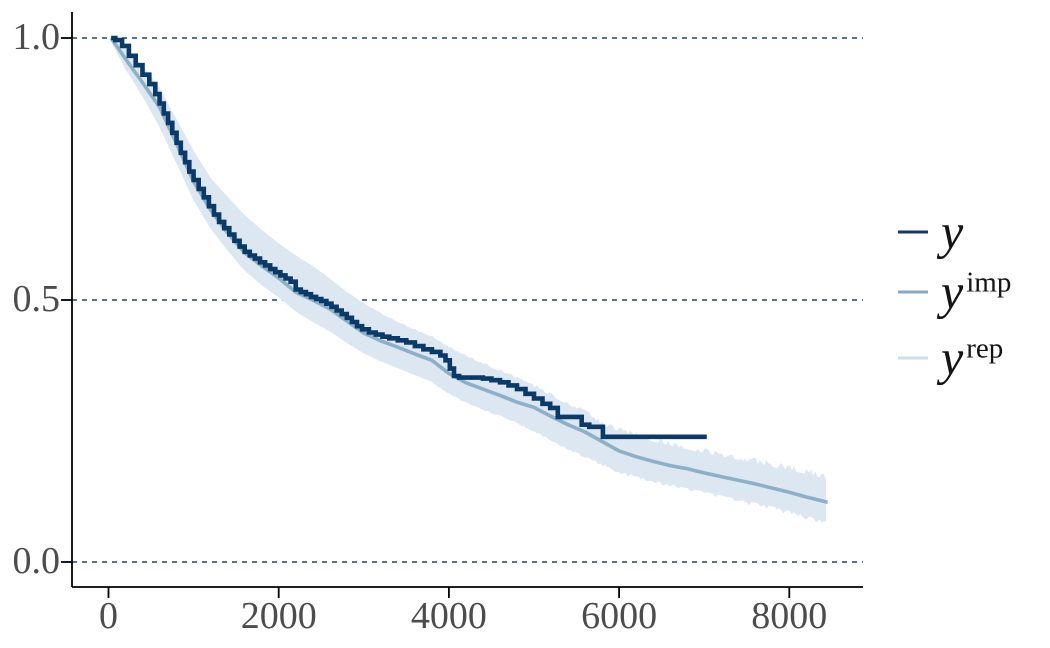  Describe the element at coordinates (972, 357) in the screenshot. I see `legend-label-y-rep: y rep` at that location.